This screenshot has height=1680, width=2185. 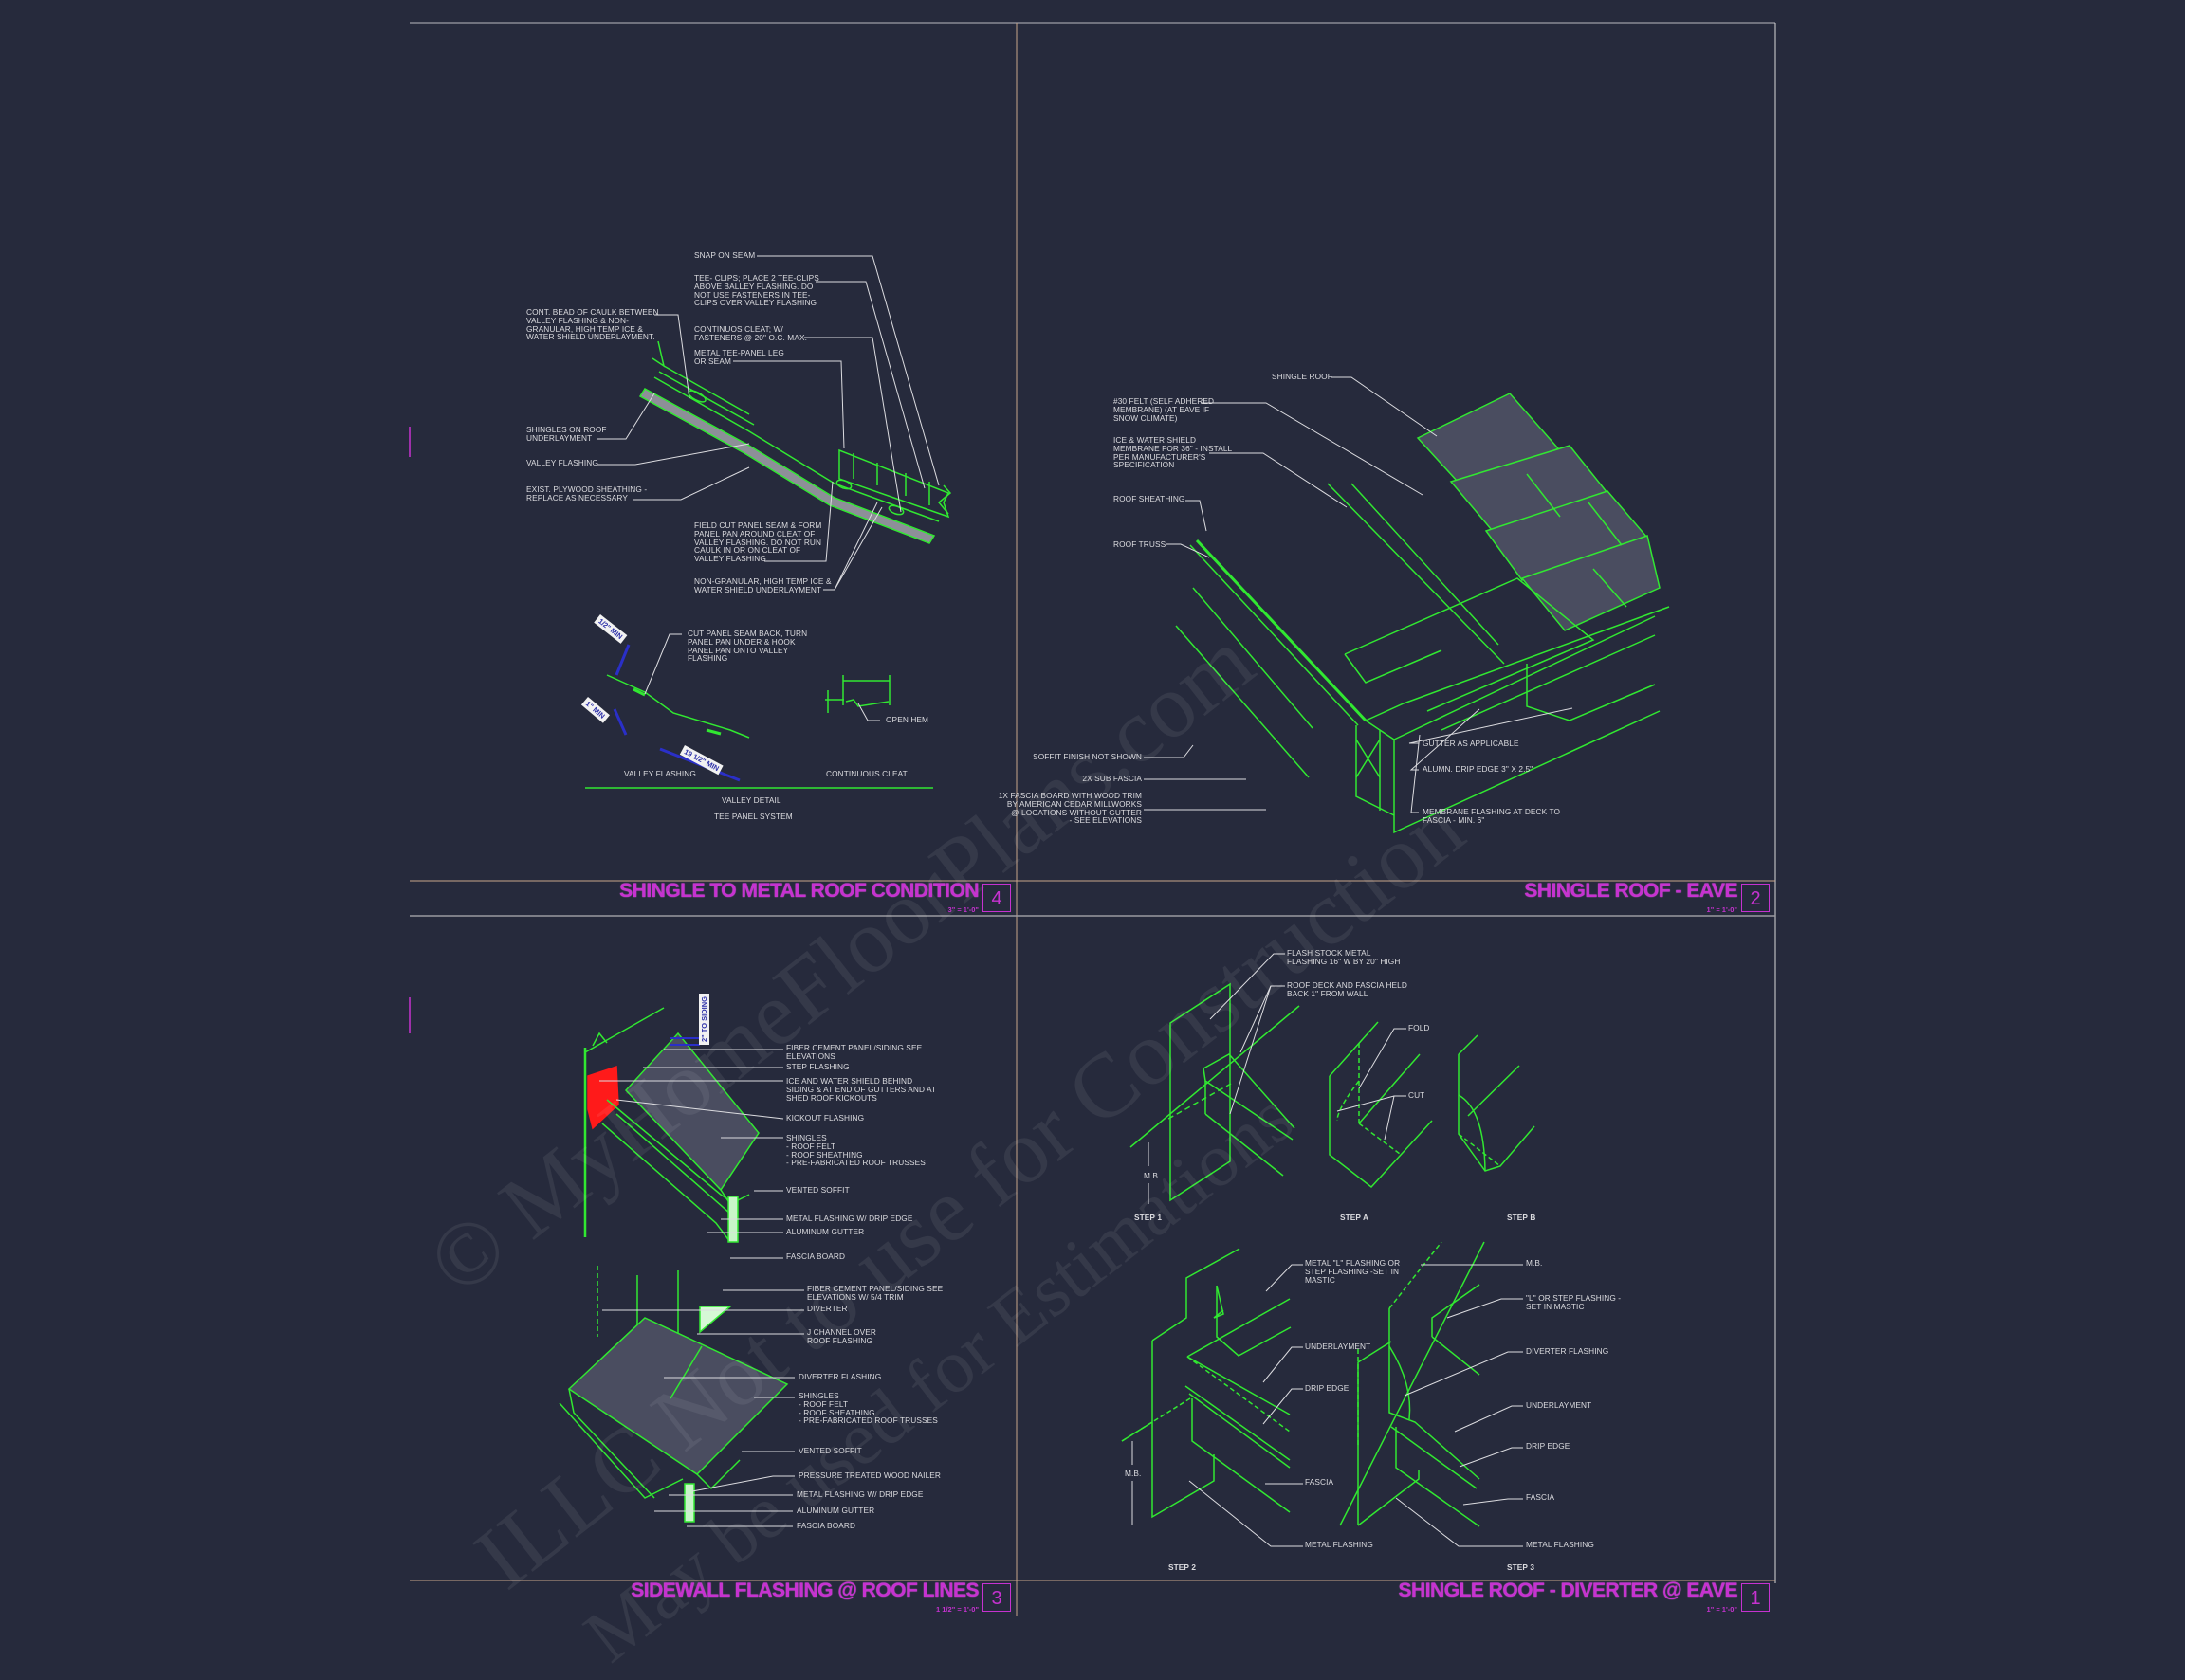 I want to click on detail-3-number: 3, so click(x=996, y=1597).